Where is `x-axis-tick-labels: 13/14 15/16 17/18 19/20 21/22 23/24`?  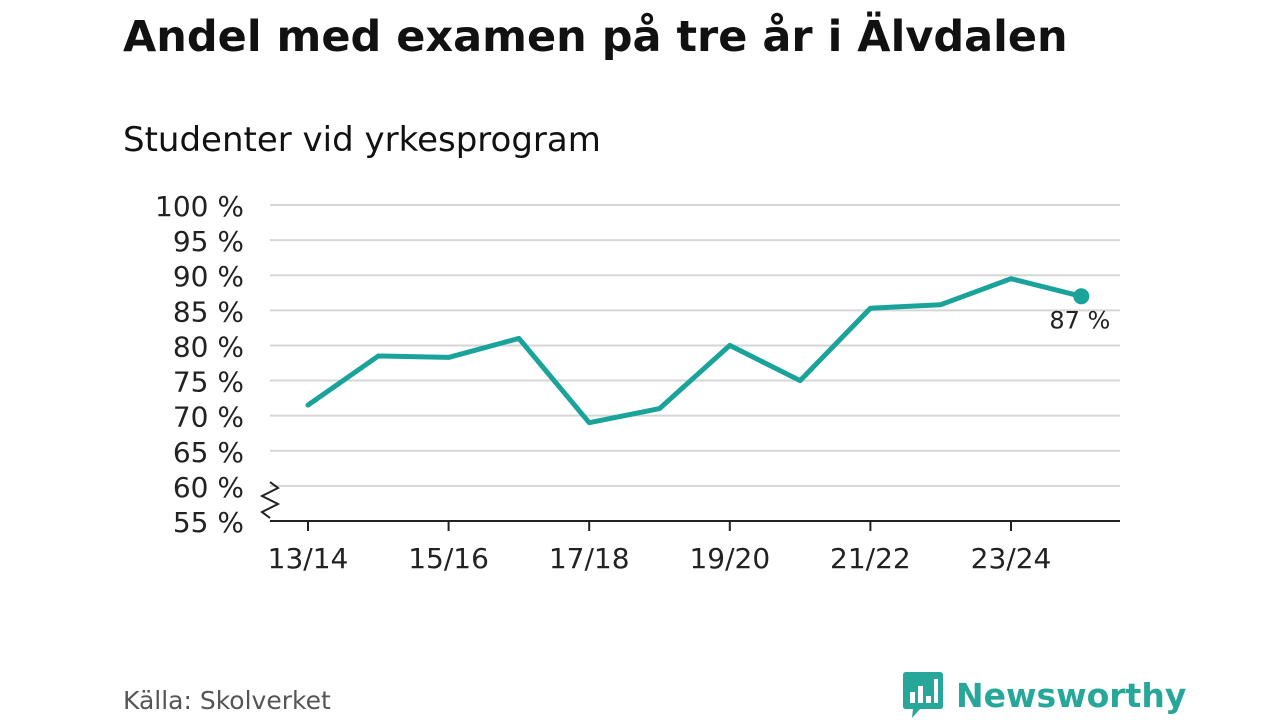
x-axis-tick-labels: 13/14 15/16 17/18 19/20 21/22 23/24 is located at coordinates (660, 548).